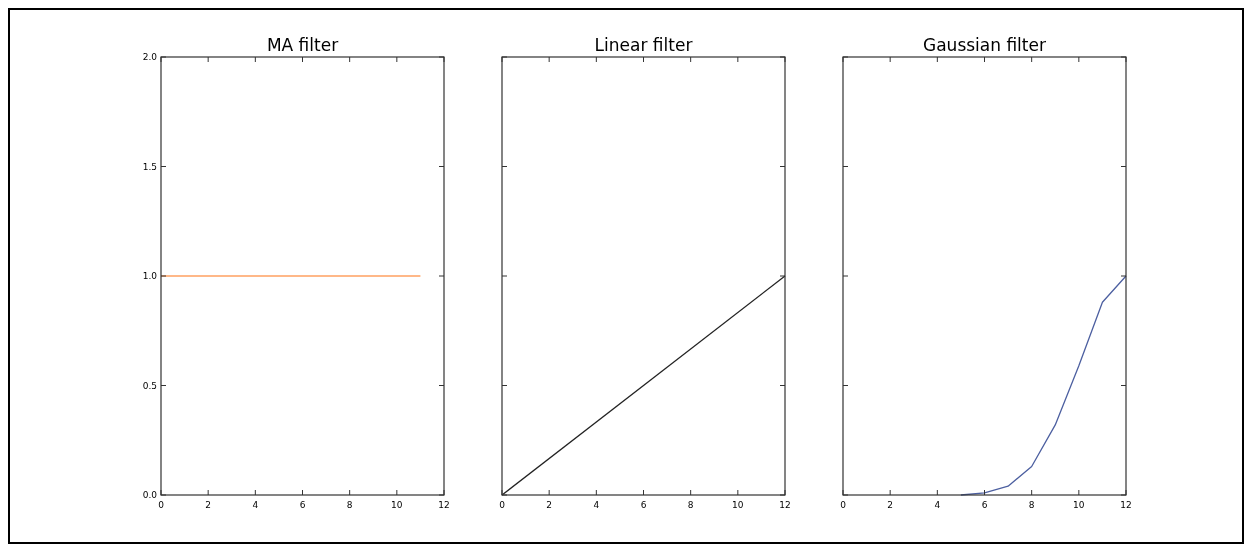  Describe the element at coordinates (150, 57) in the screenshot. I see `y-tick-label: 2.0` at that location.